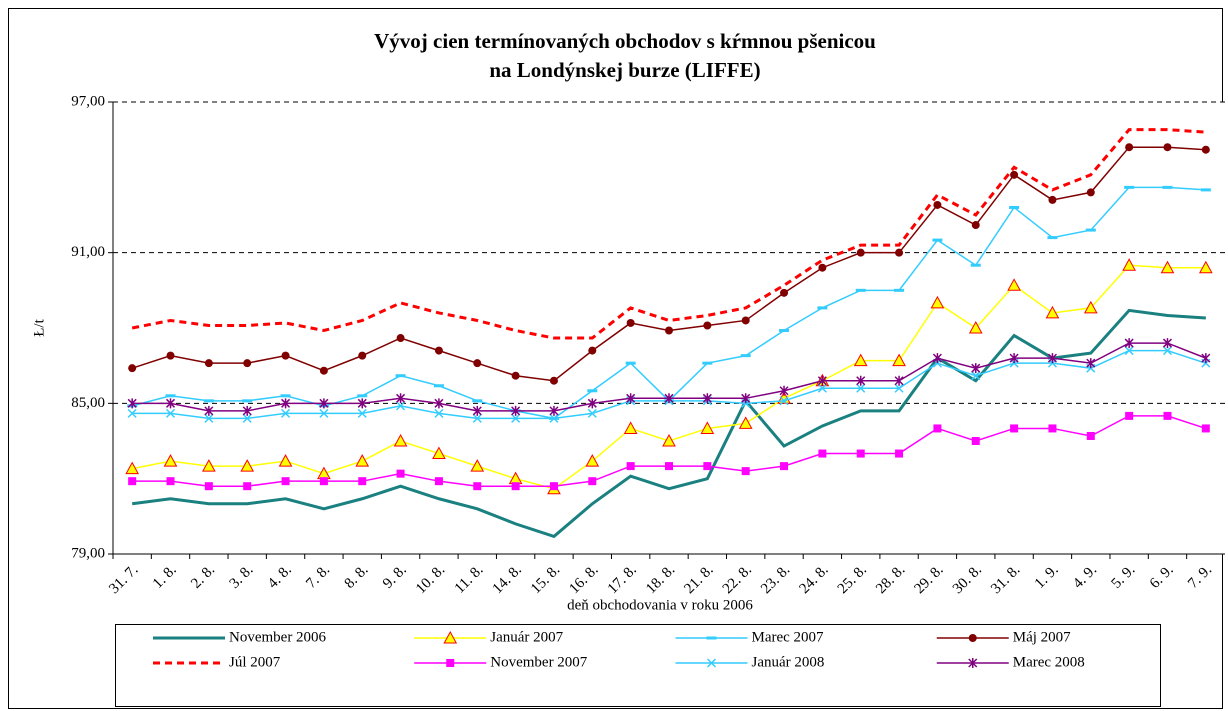  I want to click on y-tick-label: 97,00, so click(88, 101).